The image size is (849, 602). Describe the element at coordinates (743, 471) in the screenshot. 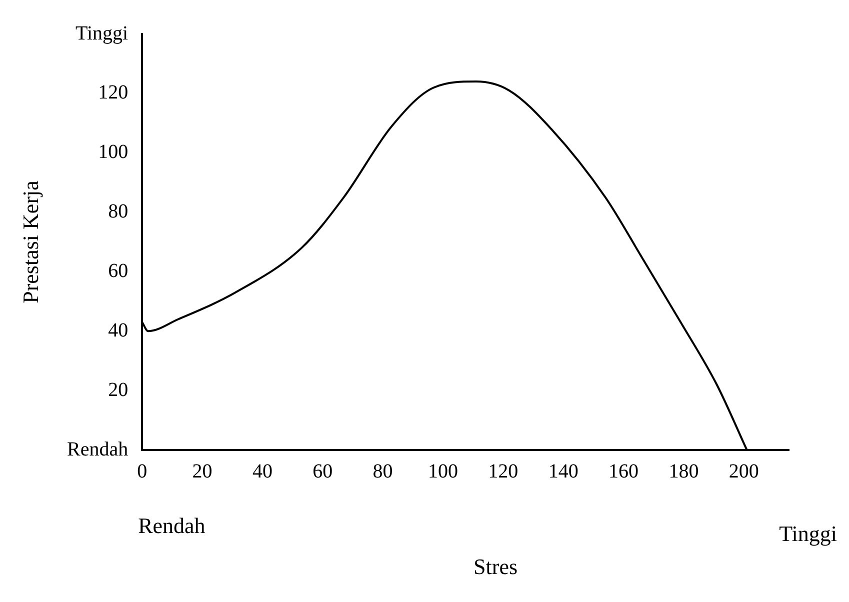

I see `x-tick-label: 200` at that location.